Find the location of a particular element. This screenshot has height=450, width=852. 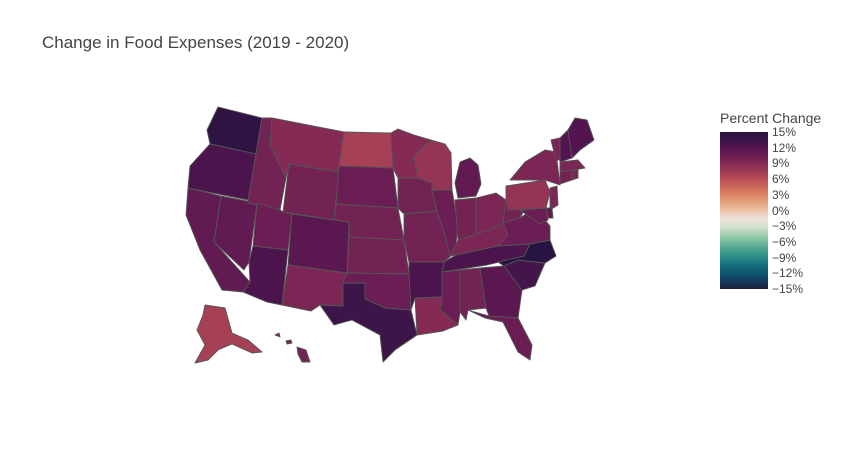

state-tx is located at coordinates (368, 322).